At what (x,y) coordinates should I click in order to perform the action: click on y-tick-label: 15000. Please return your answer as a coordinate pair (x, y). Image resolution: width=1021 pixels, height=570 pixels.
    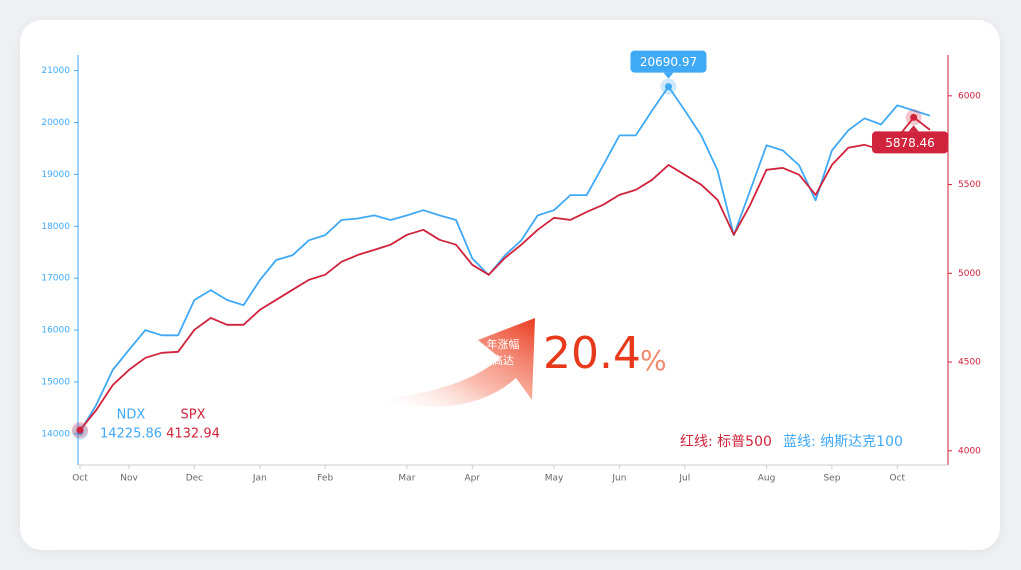
    Looking at the image, I should click on (55, 382).